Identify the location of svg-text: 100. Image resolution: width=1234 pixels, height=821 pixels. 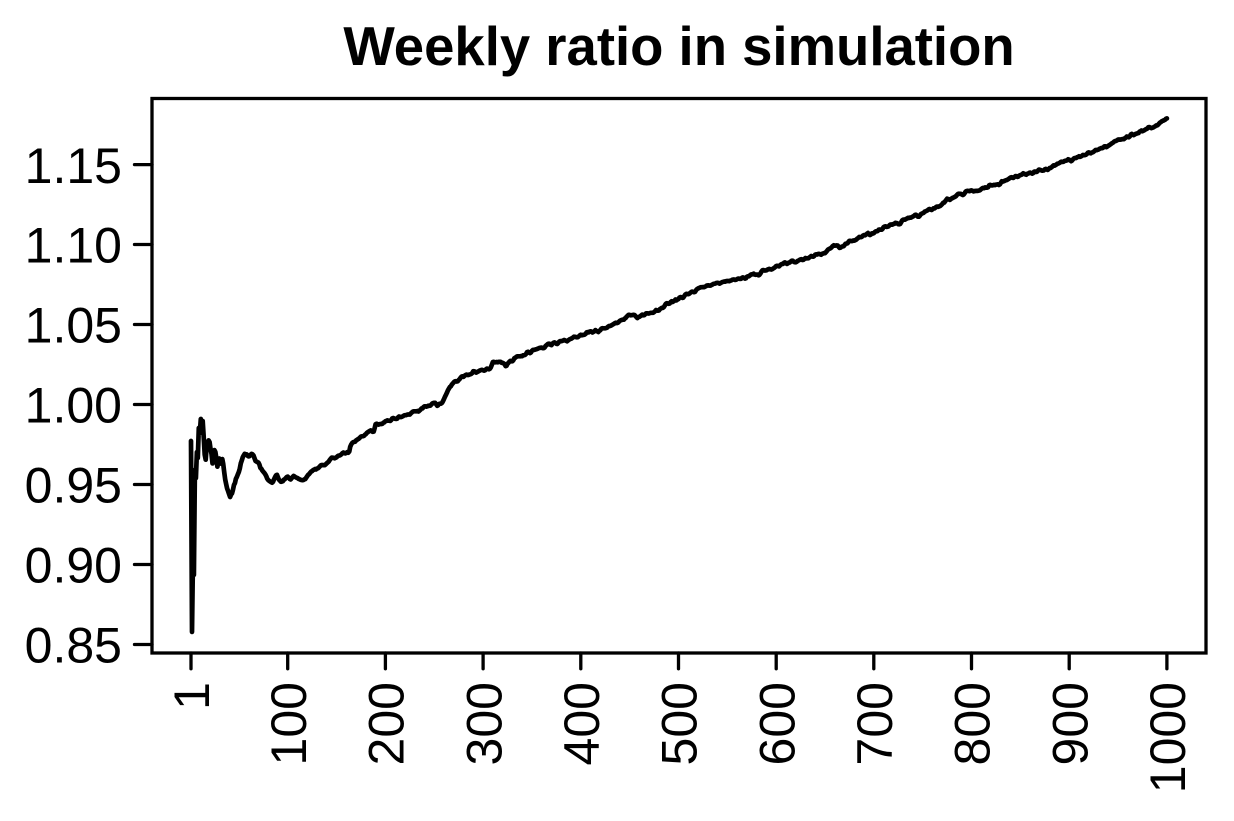
(289, 723).